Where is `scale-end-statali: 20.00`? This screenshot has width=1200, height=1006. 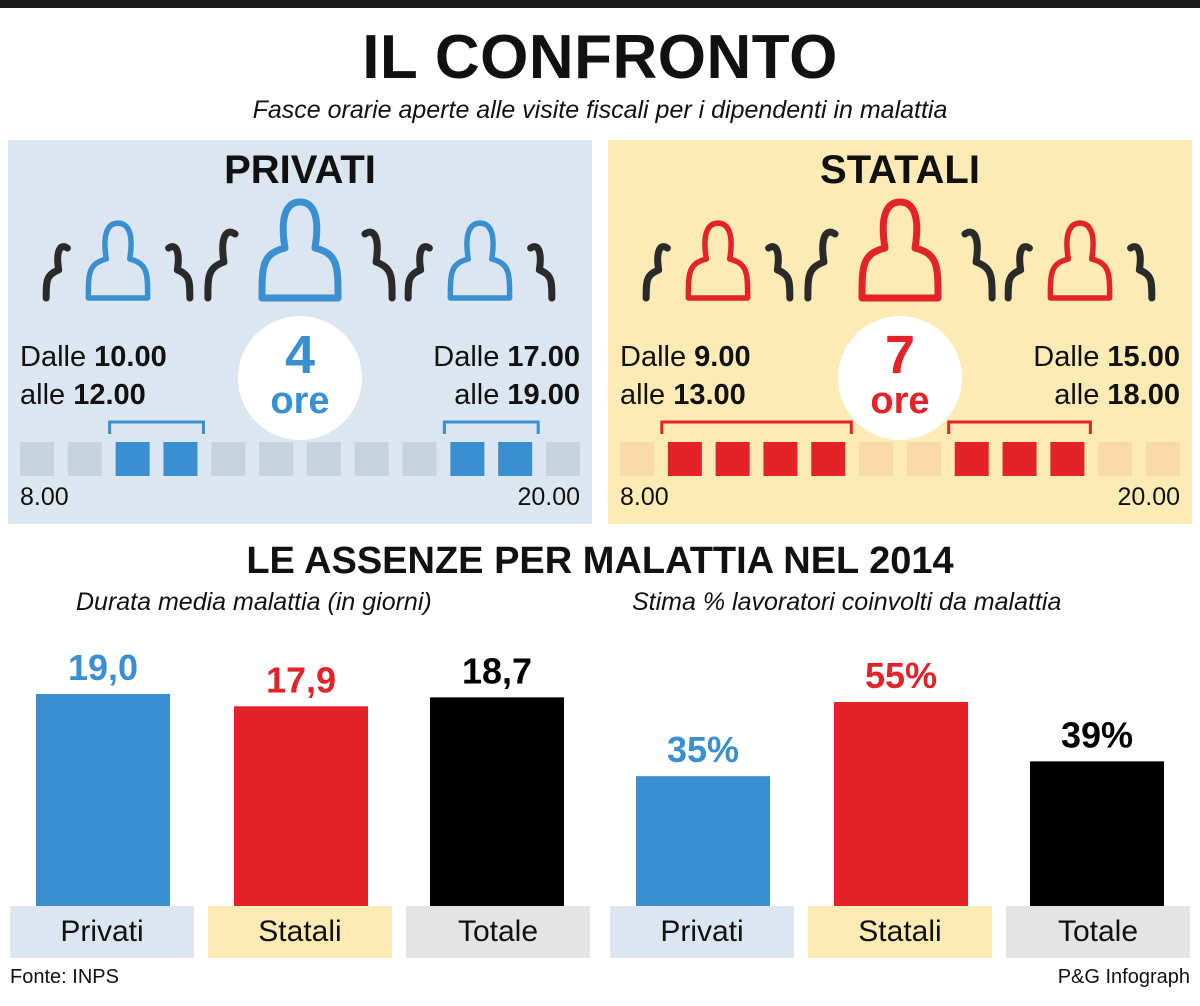 scale-end-statali: 20.00 is located at coordinates (1148, 497).